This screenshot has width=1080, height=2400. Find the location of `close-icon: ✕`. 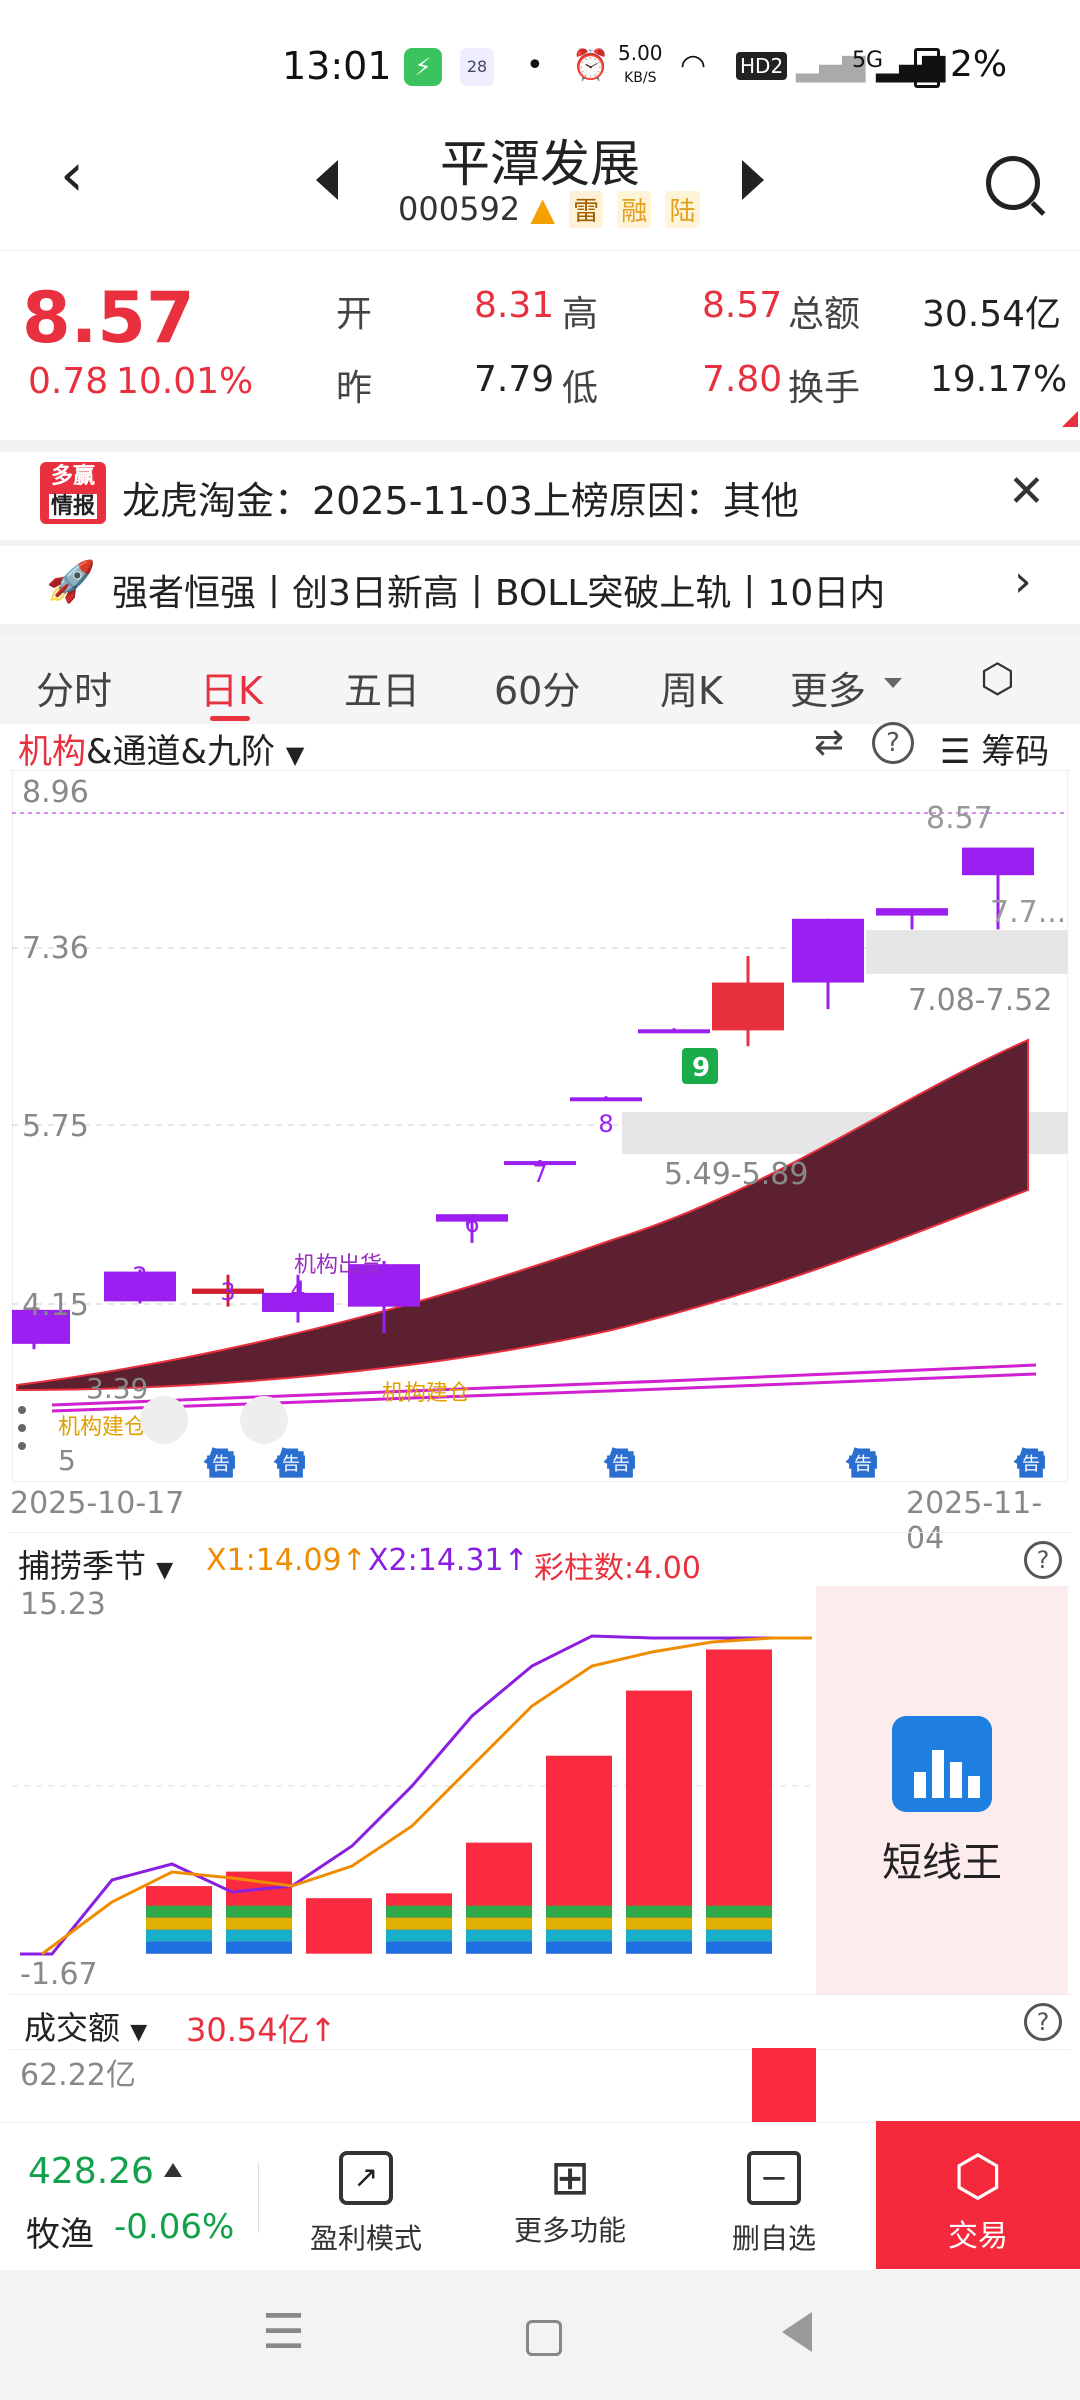

close-icon: ✕ is located at coordinates (1026, 491).